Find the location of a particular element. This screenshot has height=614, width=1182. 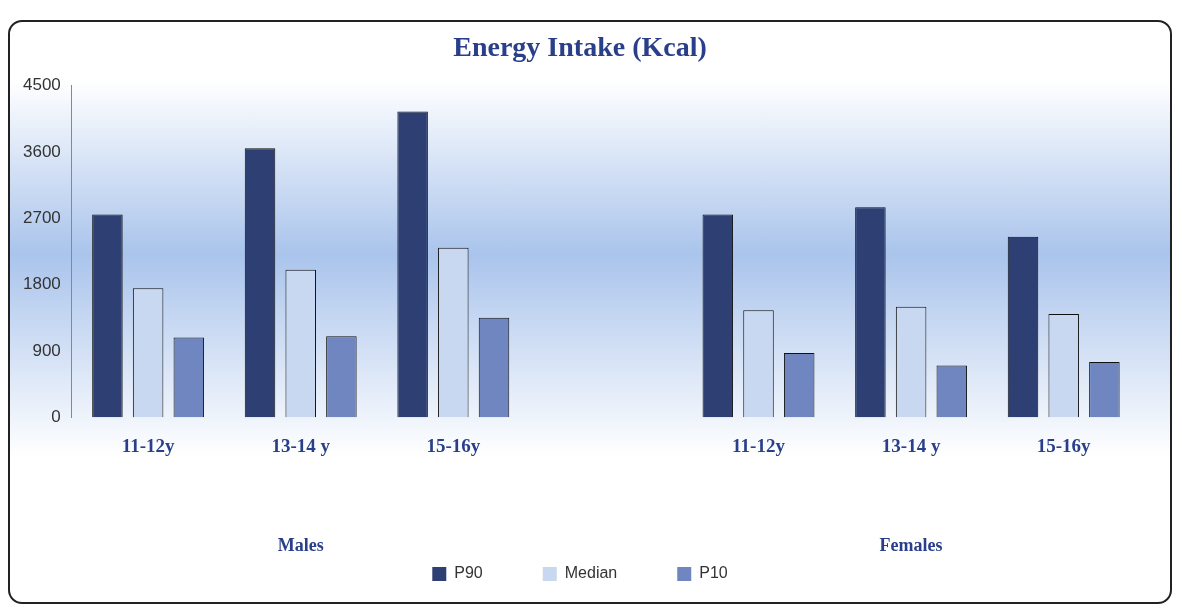

y-tick-label: 1800 is located at coordinates (41, 284).